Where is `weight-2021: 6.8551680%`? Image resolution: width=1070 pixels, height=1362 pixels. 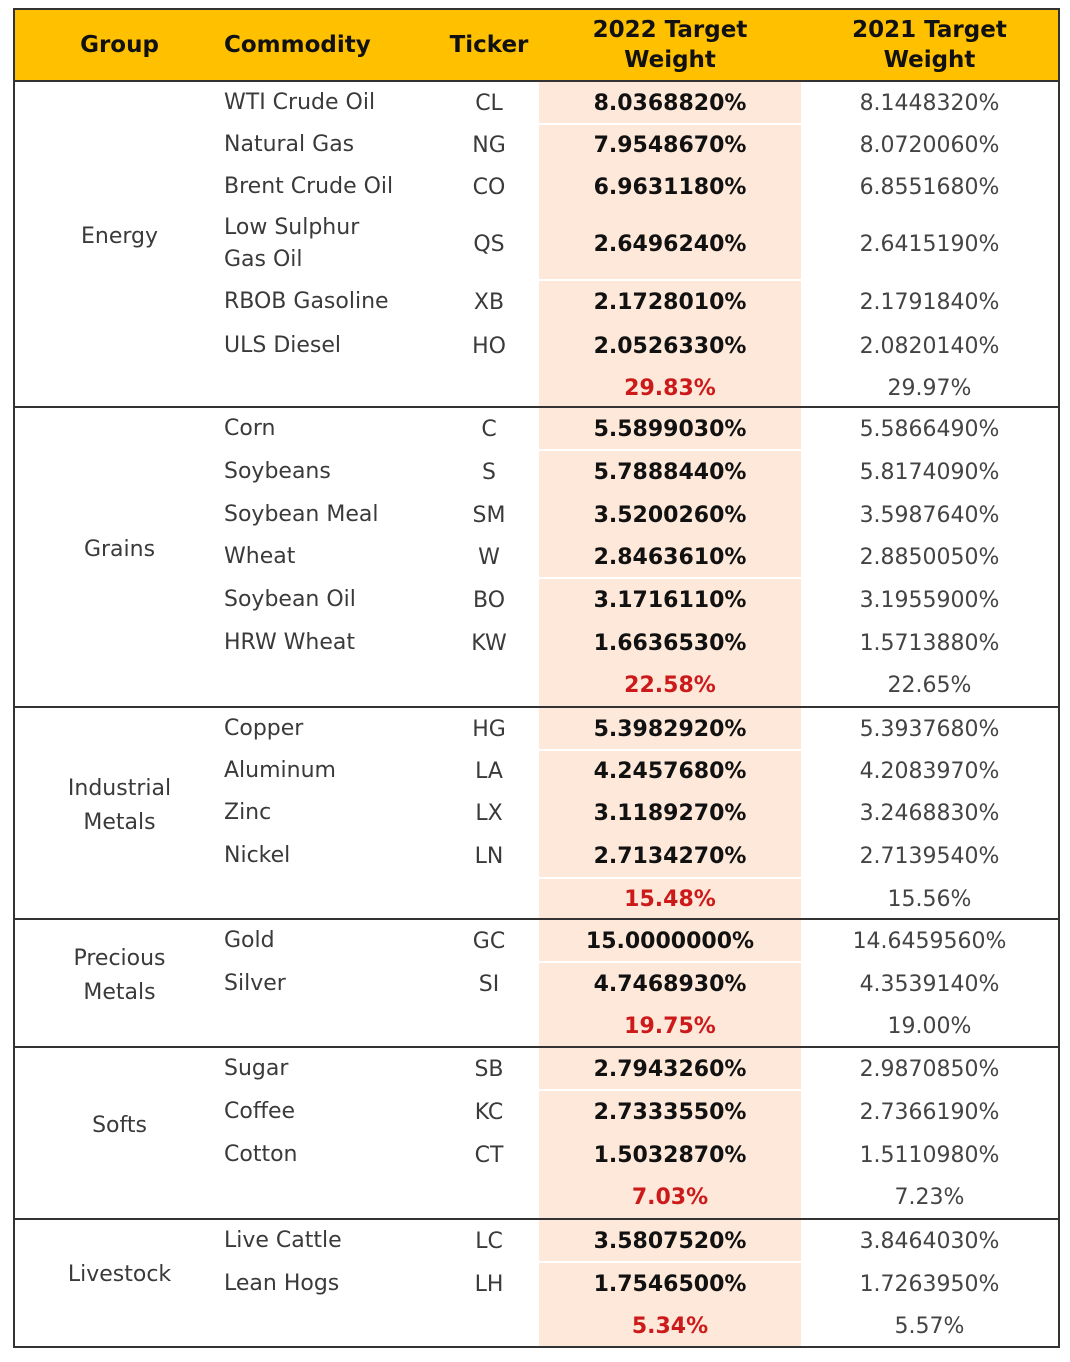 weight-2021: 6.8551680% is located at coordinates (929, 187).